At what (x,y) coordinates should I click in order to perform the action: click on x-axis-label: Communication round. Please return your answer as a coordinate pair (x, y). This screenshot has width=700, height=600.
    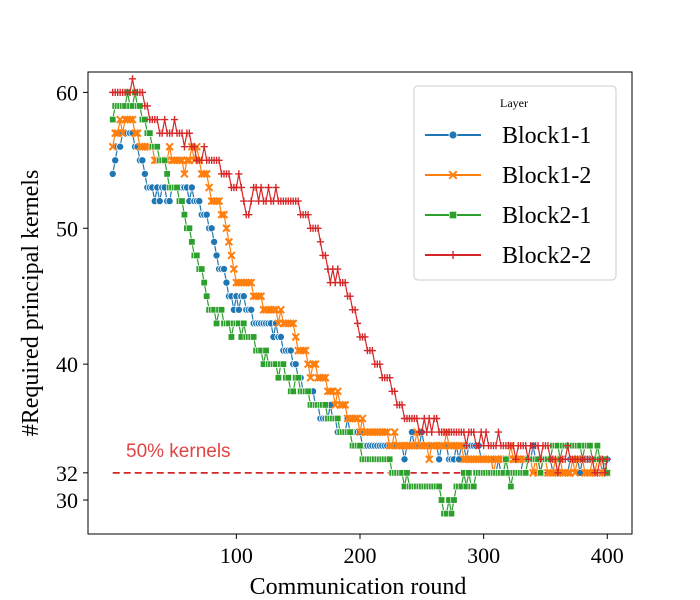
    Looking at the image, I should click on (358, 587).